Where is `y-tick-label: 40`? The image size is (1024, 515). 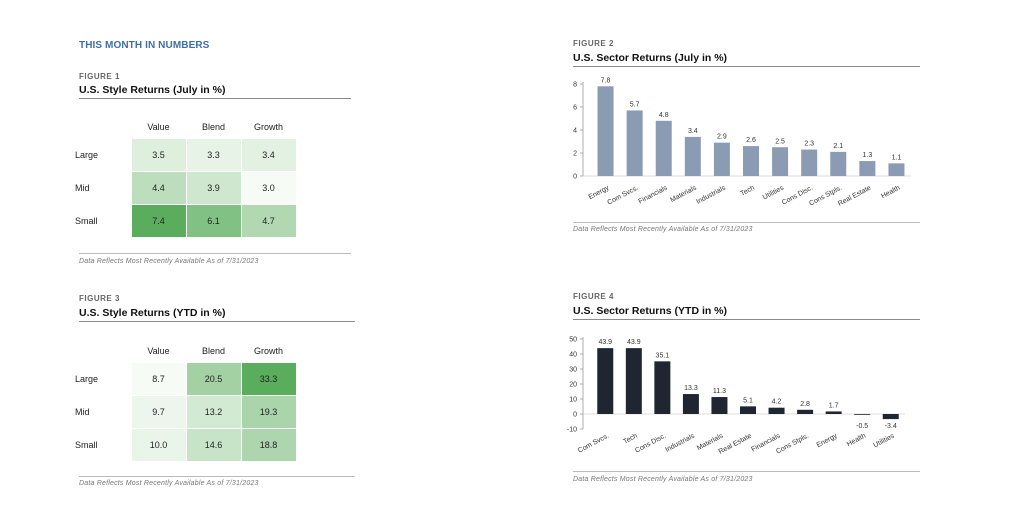 y-tick-label: 40 is located at coordinates (573, 355).